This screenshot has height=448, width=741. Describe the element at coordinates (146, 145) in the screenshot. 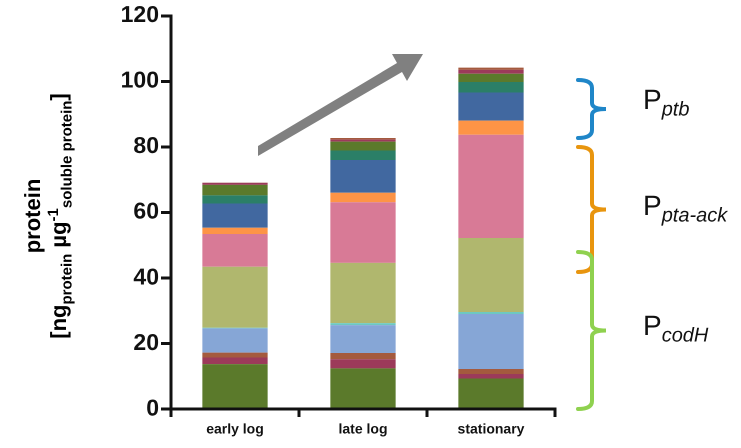

I see `y-tick-label: 80` at that location.